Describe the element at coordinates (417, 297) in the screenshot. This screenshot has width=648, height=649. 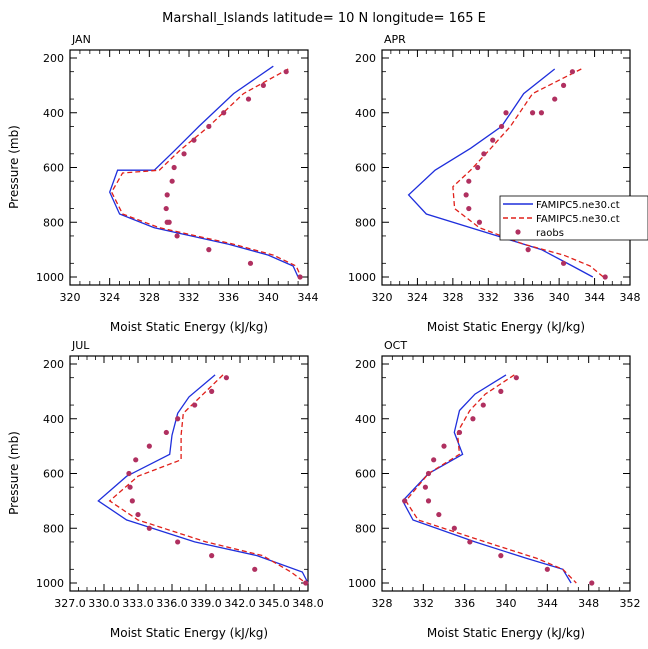
I see `x-tick-label: 324` at that location.